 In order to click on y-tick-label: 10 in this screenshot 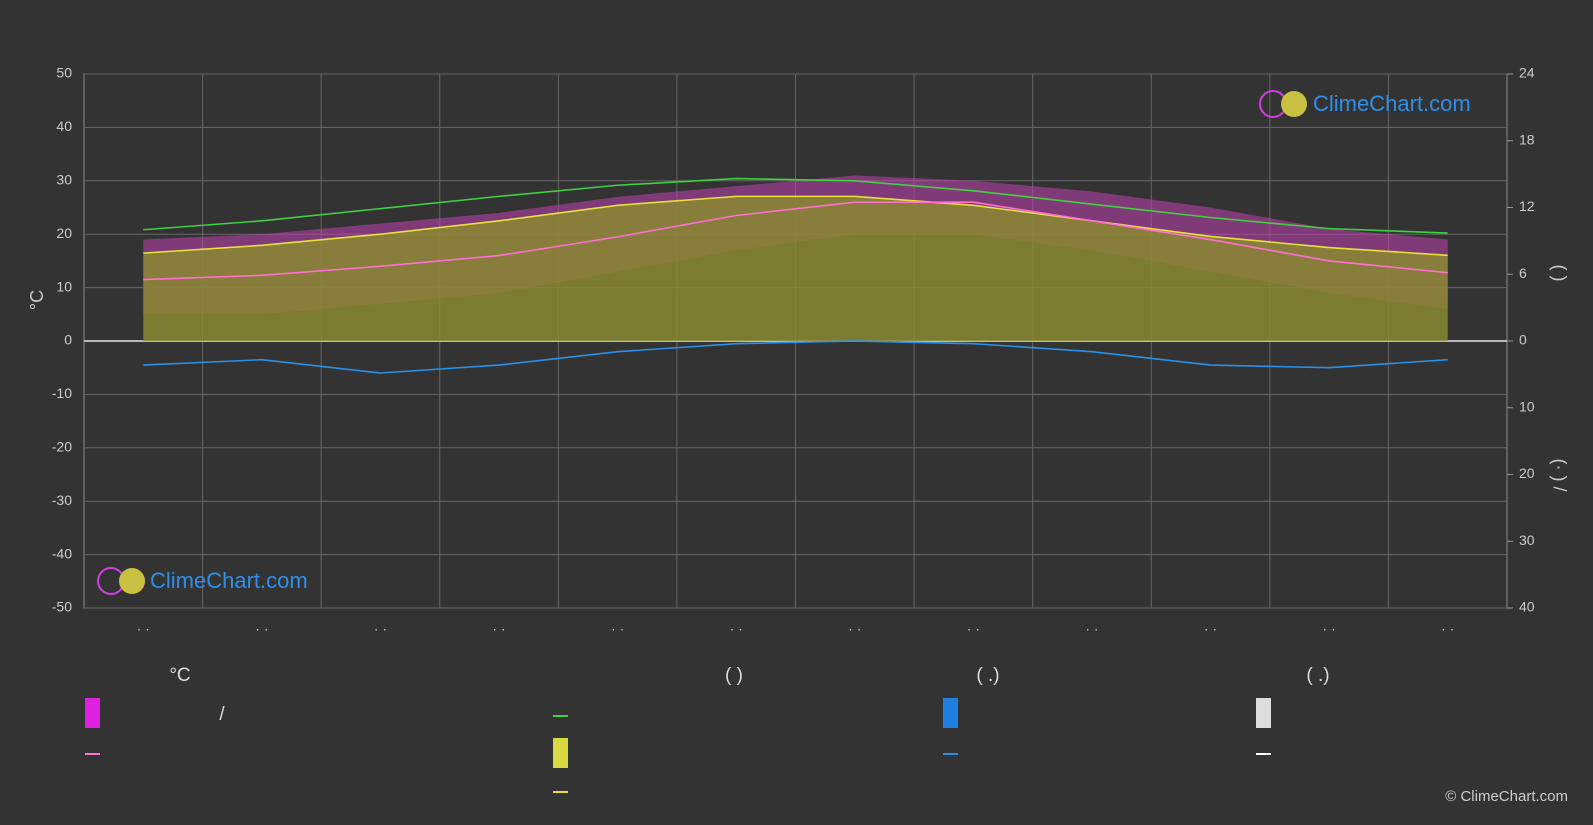, I will do `click(64, 286)`.